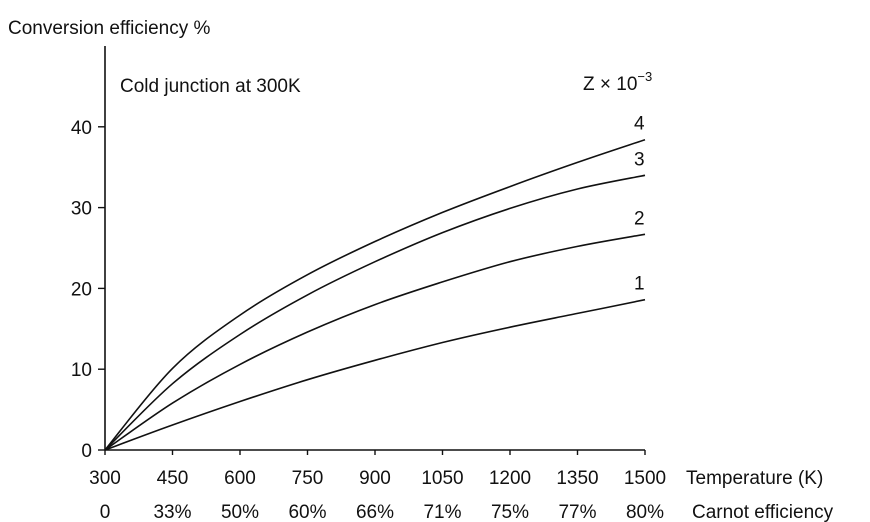 The image size is (870, 522). Describe the element at coordinates (442, 512) in the screenshot. I see `carnot-tick-label: 71%` at that location.